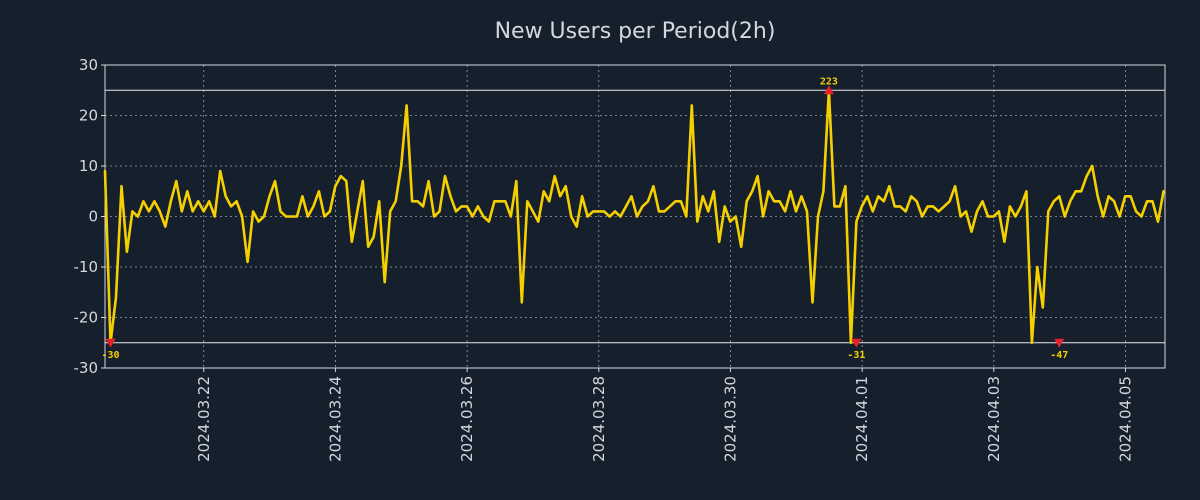 This screenshot has width=1200, height=500. What do you see at coordinates (110, 355) in the screenshot?
I see `marker-label: -30` at bounding box center [110, 355].